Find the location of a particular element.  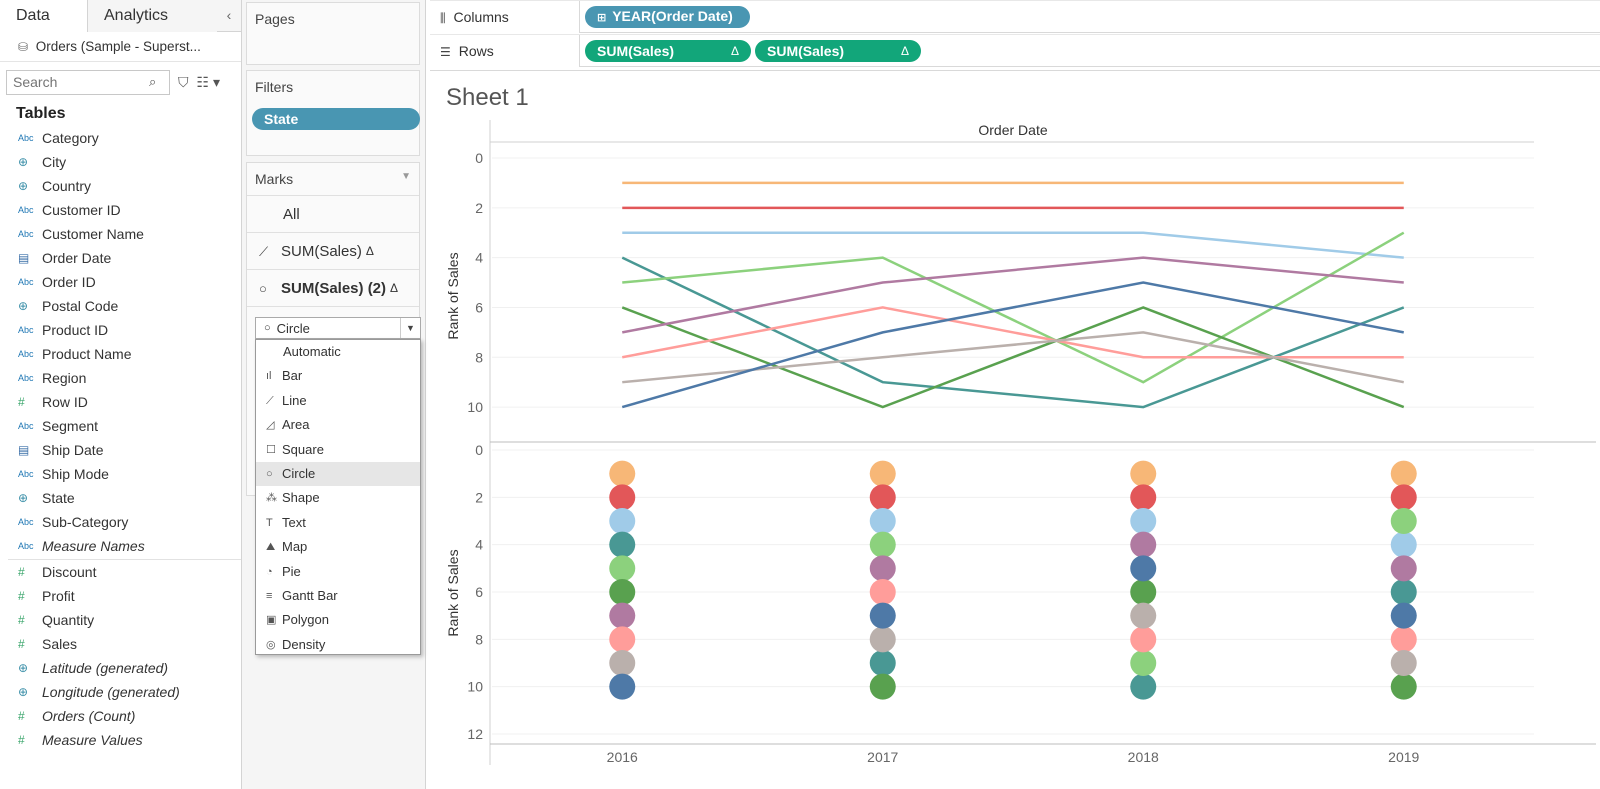

field-quantity: # Quantity is located at coordinates (120, 620).